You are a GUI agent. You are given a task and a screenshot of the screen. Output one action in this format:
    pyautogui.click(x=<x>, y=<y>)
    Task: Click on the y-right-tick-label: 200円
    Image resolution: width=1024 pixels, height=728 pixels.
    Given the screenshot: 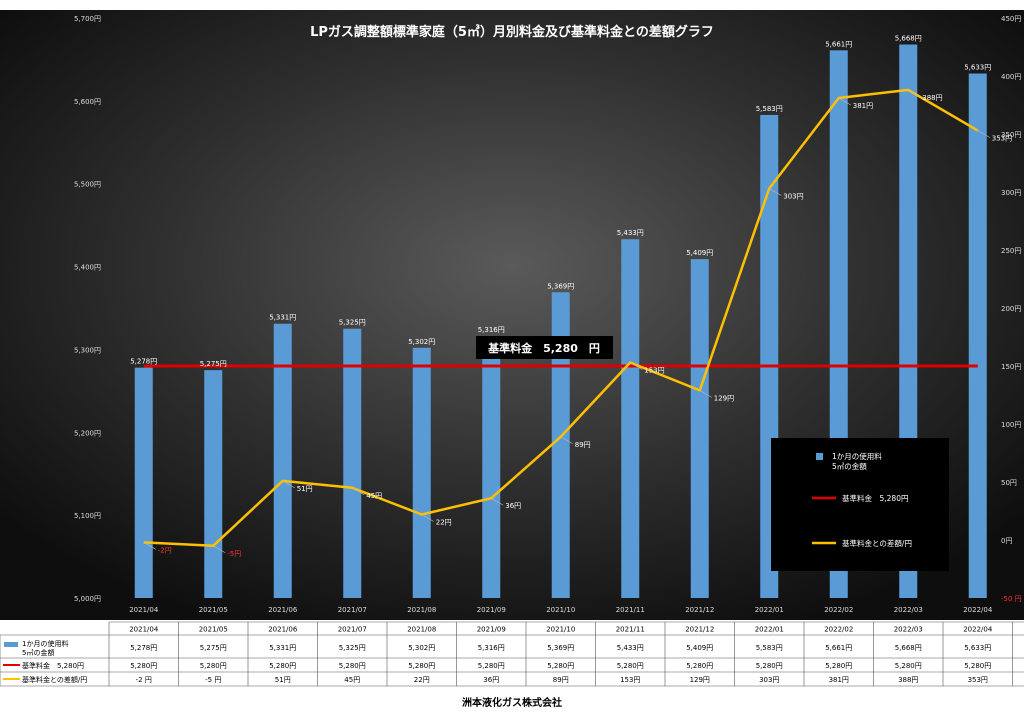 What is the action you would take?
    pyautogui.click(x=1011, y=309)
    